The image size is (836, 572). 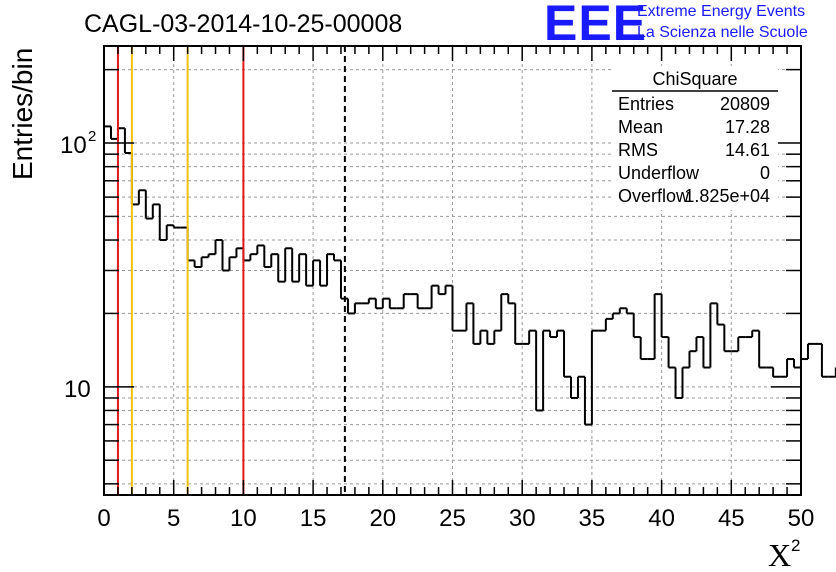 I want to click on logo-line2: La Scienza nelle Scuole, so click(x=722, y=32).